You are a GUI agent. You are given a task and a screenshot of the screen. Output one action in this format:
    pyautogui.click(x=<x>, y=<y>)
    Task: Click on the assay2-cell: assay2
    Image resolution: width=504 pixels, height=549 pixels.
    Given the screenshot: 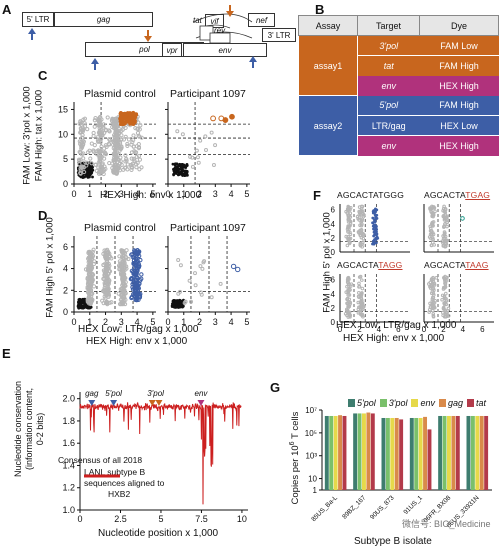 What is the action you would take?
    pyautogui.click(x=328, y=125)
    